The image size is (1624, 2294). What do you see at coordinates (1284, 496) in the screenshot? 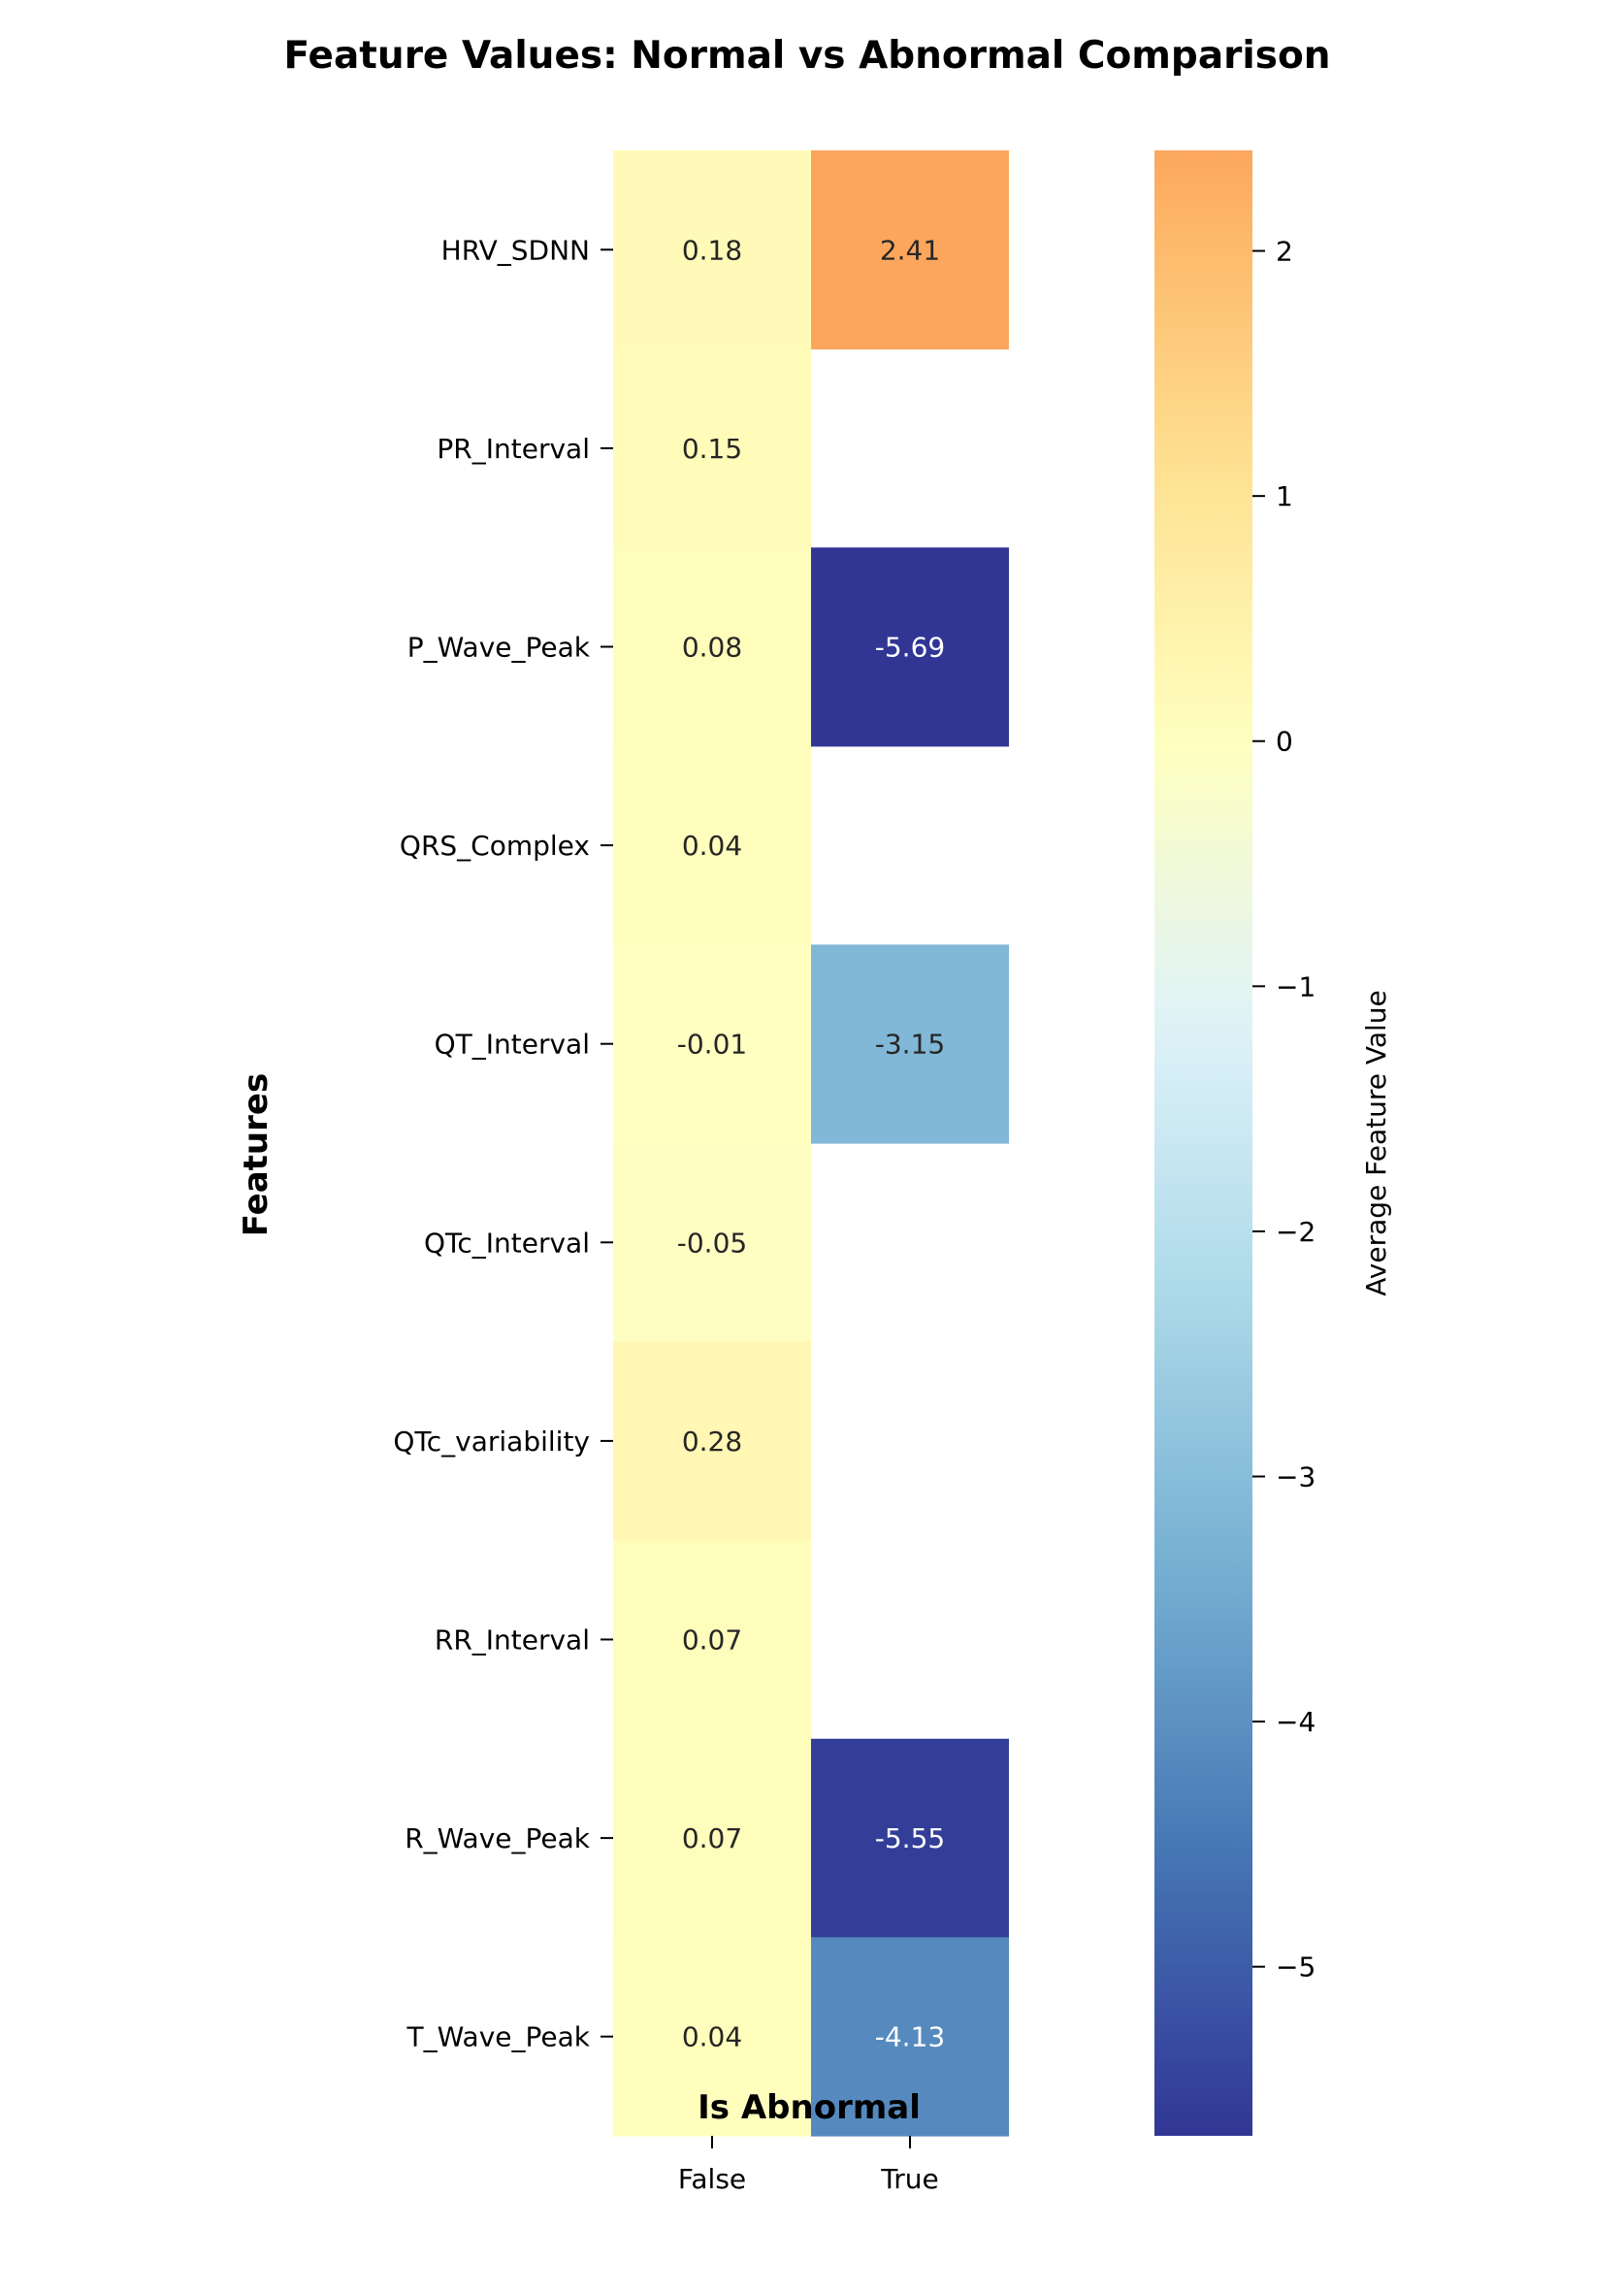
I see `colorbar-tick-label: 1` at bounding box center [1284, 496].